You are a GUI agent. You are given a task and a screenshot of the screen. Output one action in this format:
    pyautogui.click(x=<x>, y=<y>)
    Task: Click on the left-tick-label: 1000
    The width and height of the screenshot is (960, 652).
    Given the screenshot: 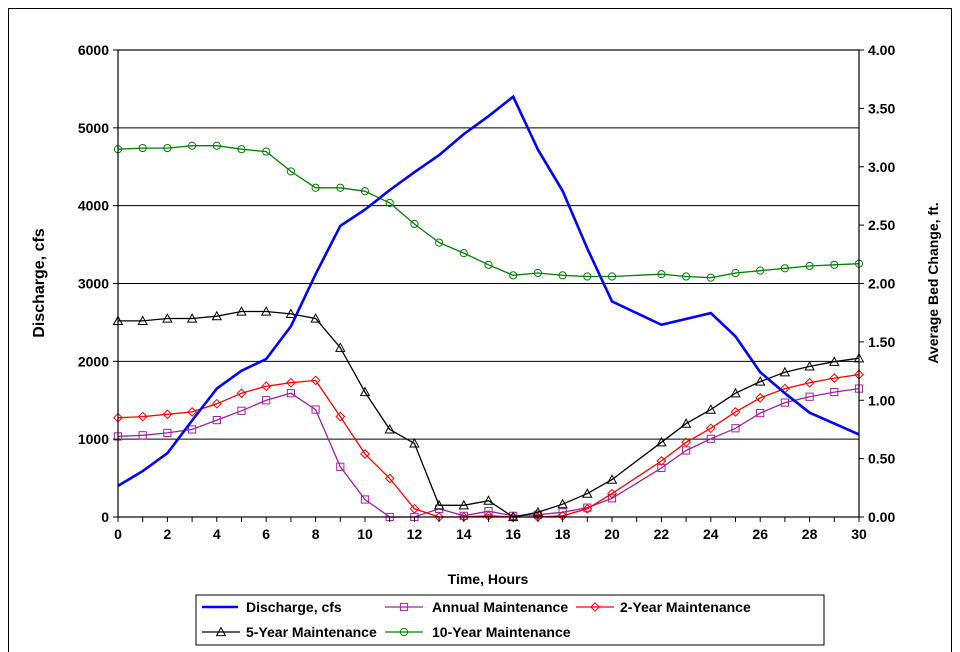 What is the action you would take?
    pyautogui.click(x=93, y=439)
    